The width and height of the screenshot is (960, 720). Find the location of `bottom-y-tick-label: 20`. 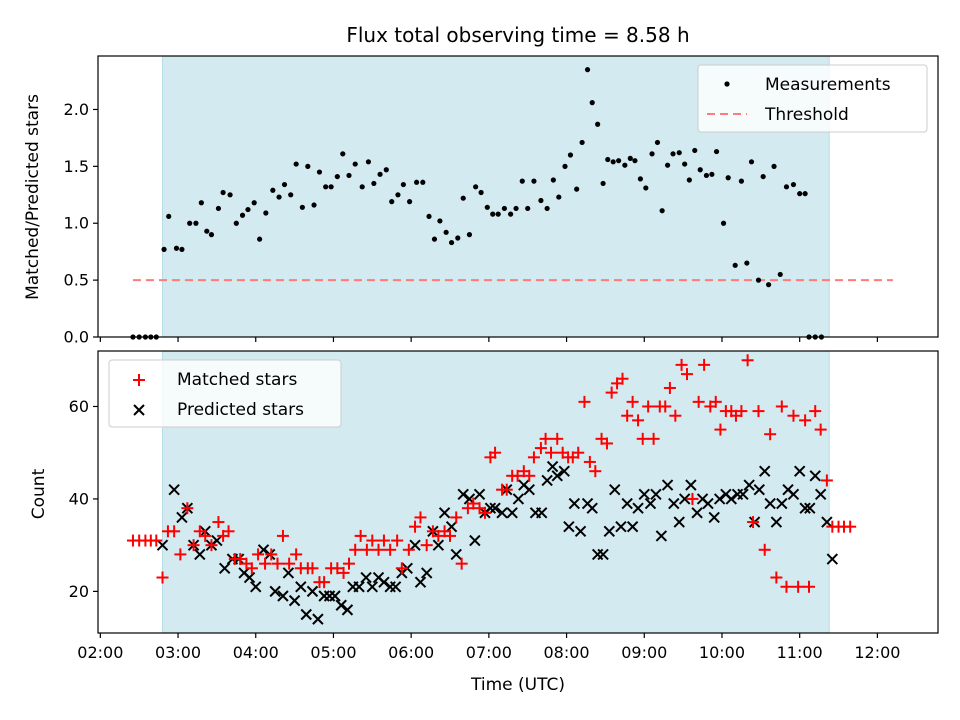

bottom-y-tick-label: 20 is located at coordinates (79, 591).